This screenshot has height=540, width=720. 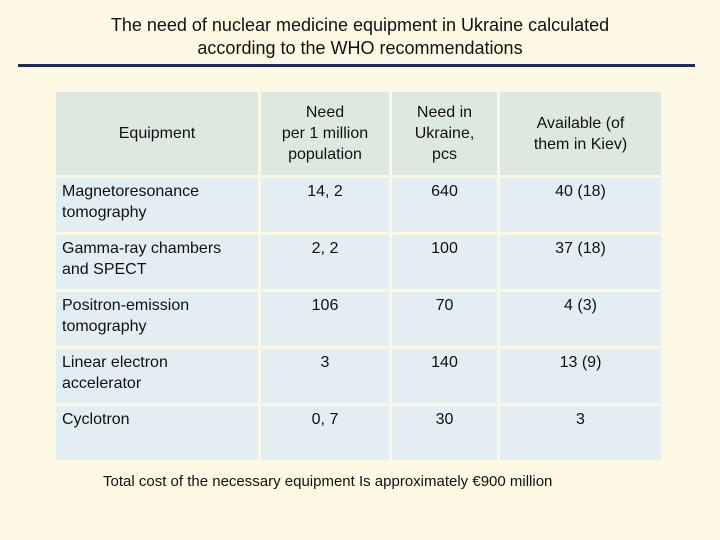 I want to click on header-text: Need in, so click(x=444, y=112).